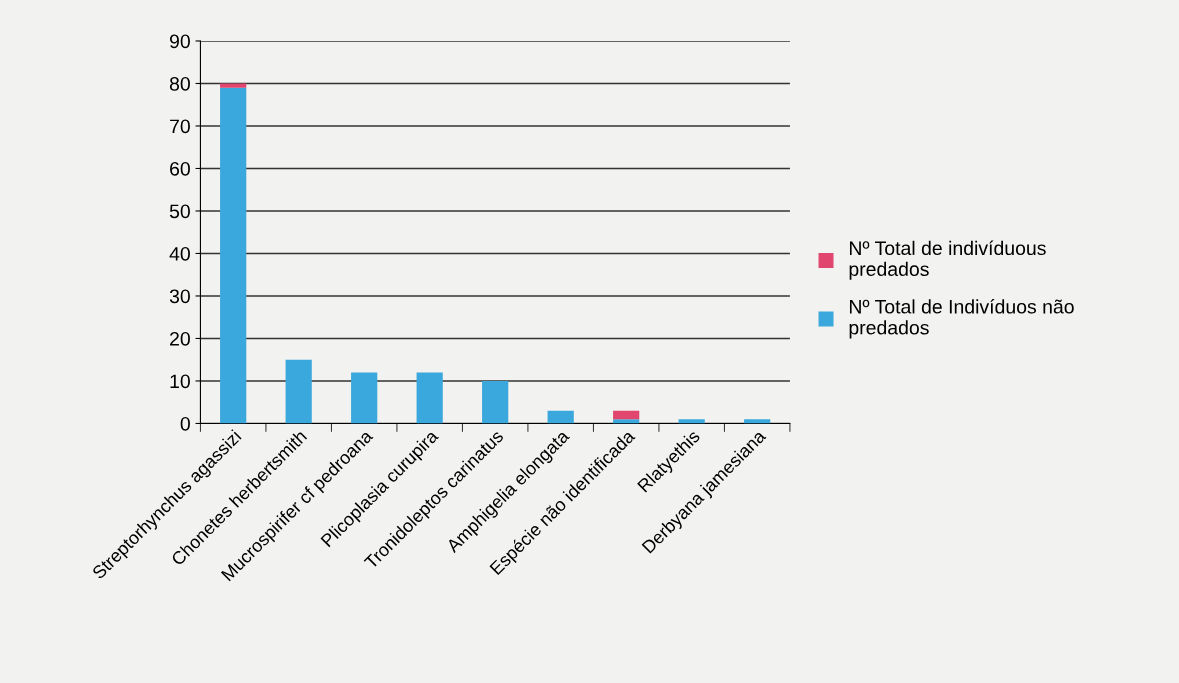 This screenshot has width=1179, height=683. I want to click on y-tick-label: 60, so click(180, 168).